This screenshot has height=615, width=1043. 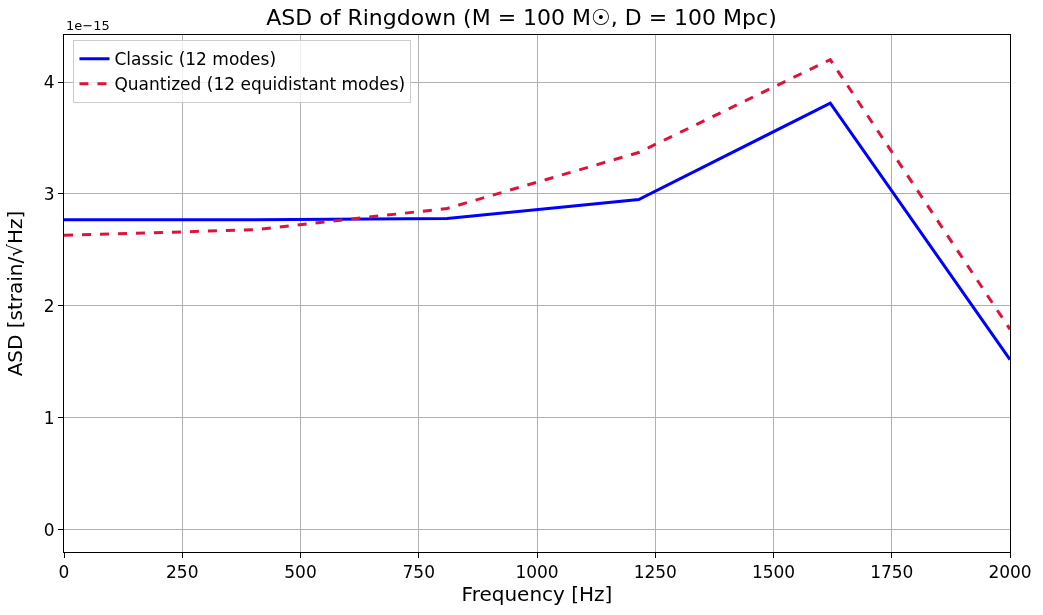 What do you see at coordinates (418, 572) in the screenshot?
I see `x-tick-label: 750` at bounding box center [418, 572].